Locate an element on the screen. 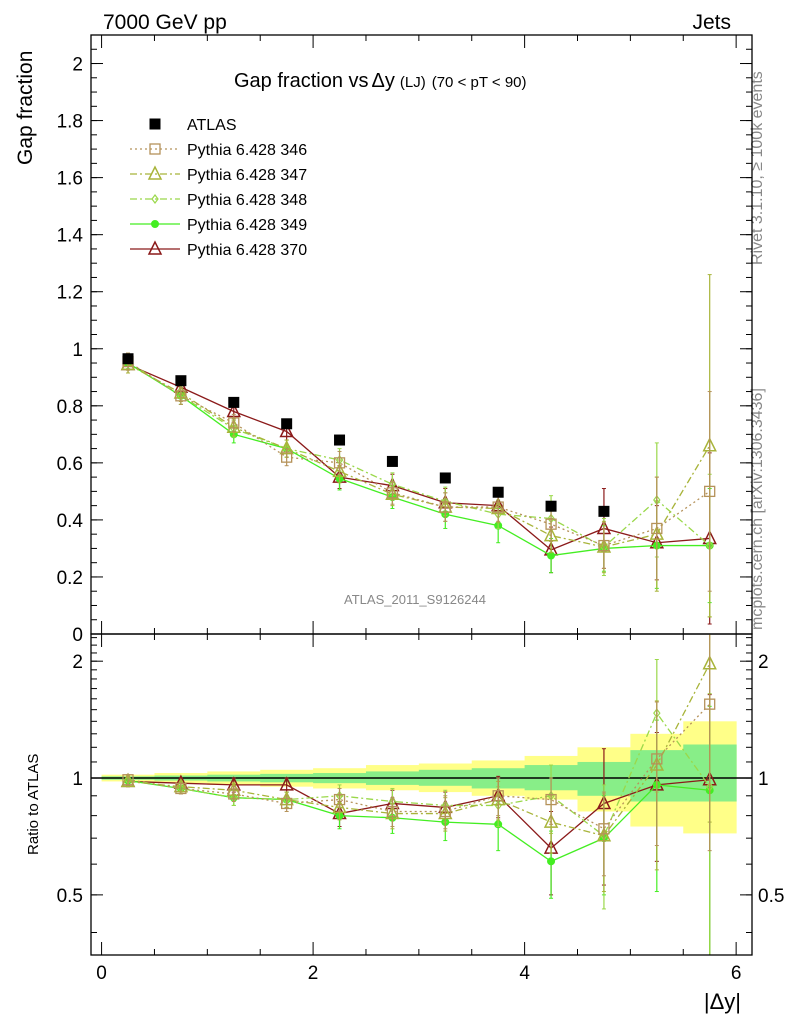 This screenshot has width=786, height=1024. y-tick-label: 0 is located at coordinates (77, 635).